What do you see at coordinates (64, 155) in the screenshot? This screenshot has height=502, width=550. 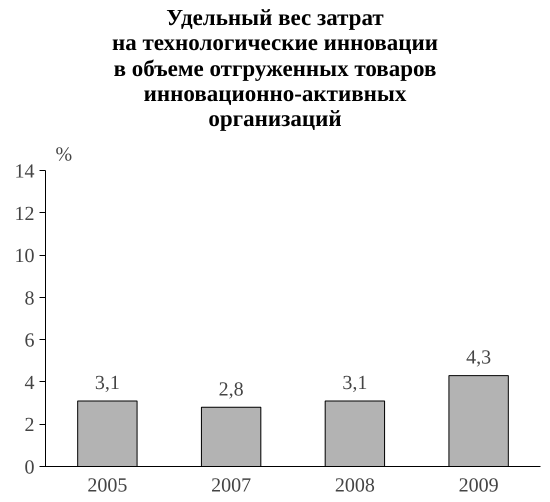 I see `y-axis-title: %` at bounding box center [64, 155].